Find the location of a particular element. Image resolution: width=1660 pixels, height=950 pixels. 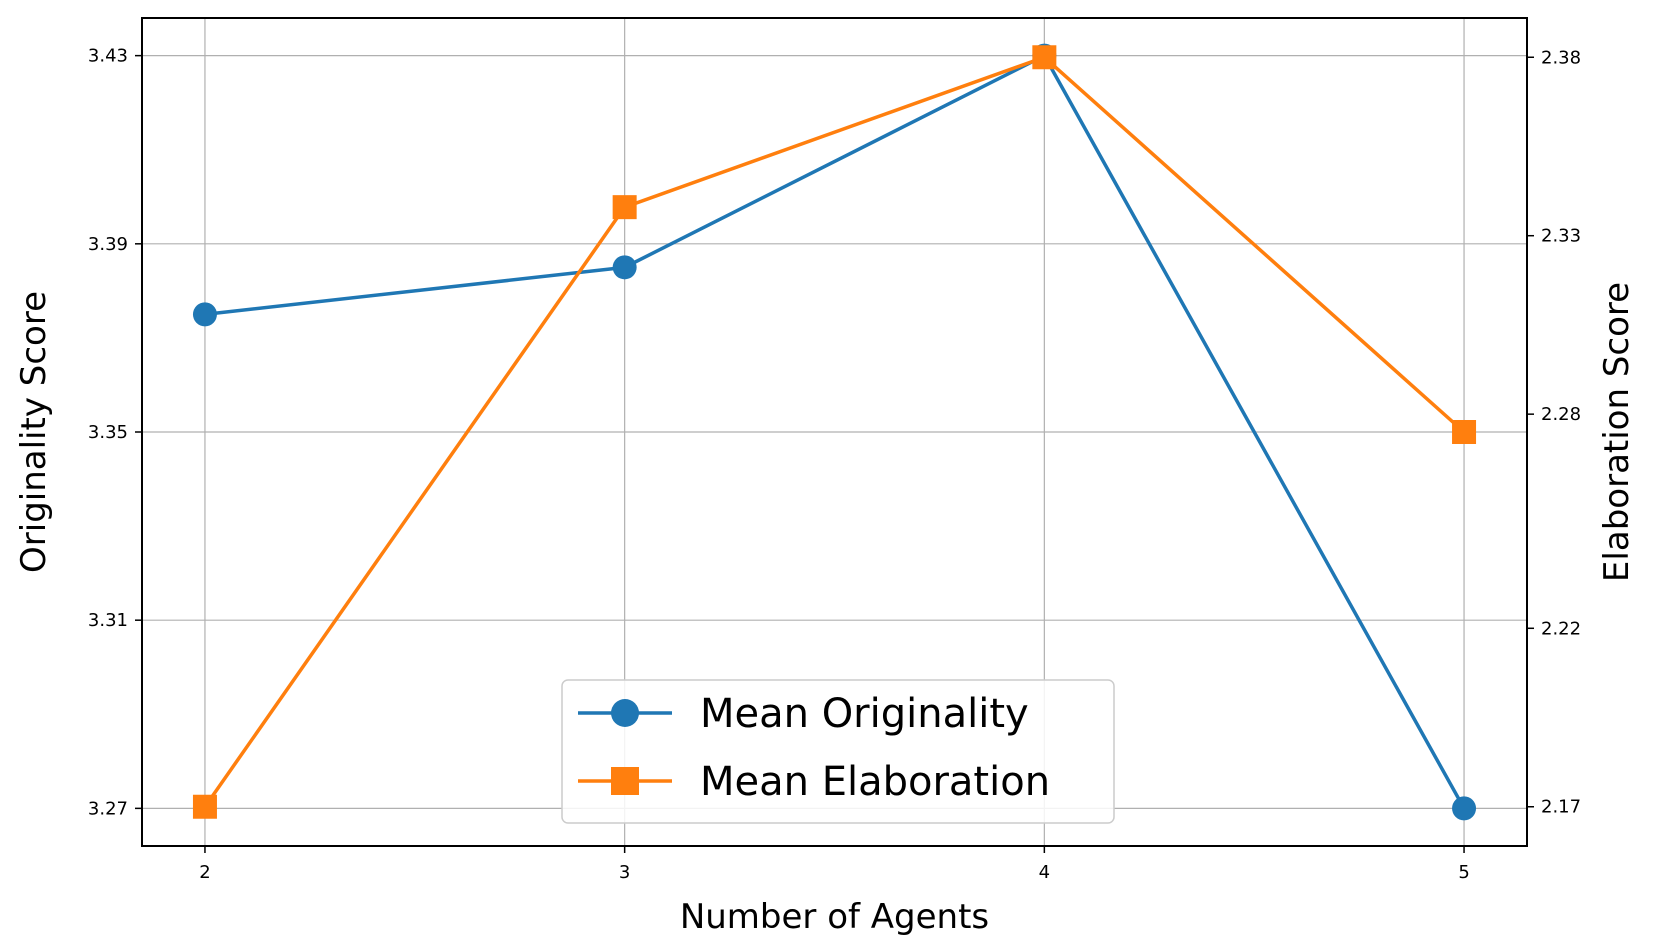

legend-entry-mean-elaboration: Mean Elaboration is located at coordinates (814, 782).